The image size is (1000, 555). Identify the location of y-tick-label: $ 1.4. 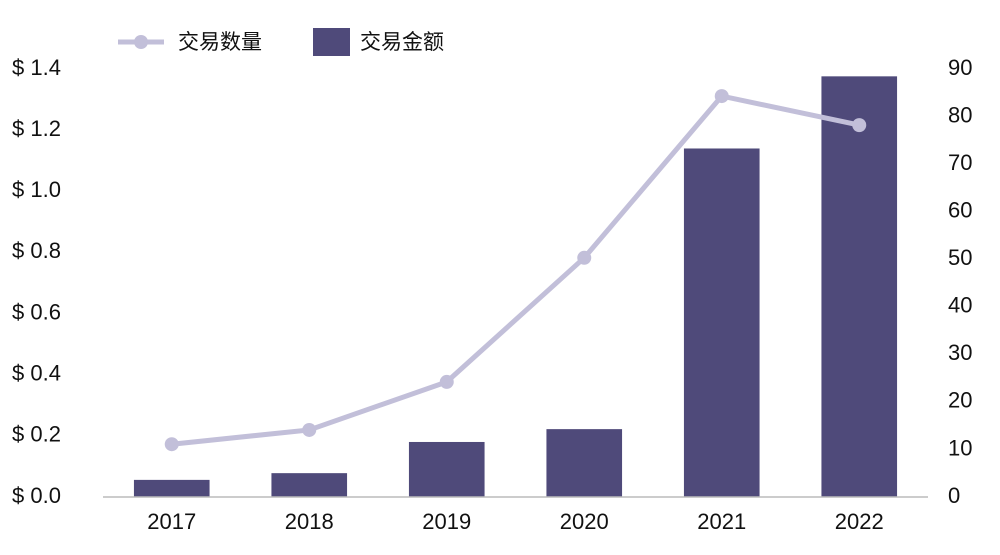
(36, 67).